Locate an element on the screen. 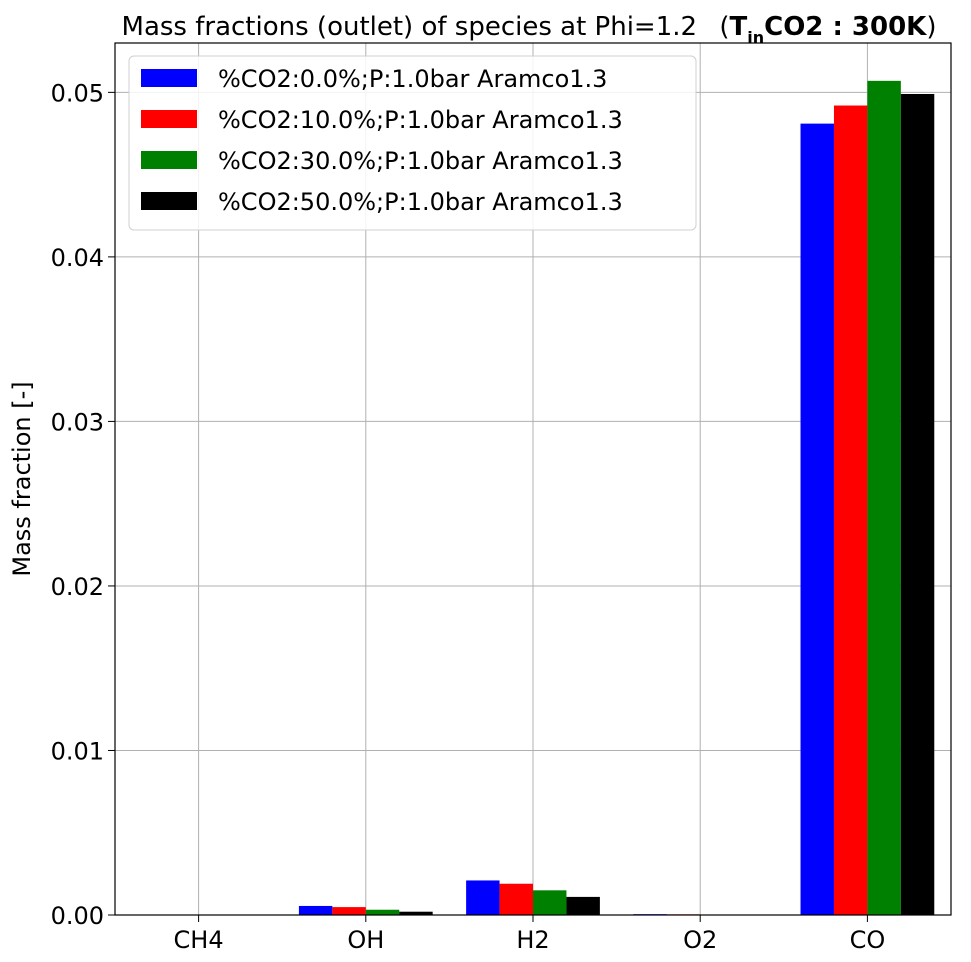 This screenshot has width=971, height=962. y-axis-ticks: 0.00 0.01 0.02 0.03 0.04 0.05 is located at coordinates (83, 504).